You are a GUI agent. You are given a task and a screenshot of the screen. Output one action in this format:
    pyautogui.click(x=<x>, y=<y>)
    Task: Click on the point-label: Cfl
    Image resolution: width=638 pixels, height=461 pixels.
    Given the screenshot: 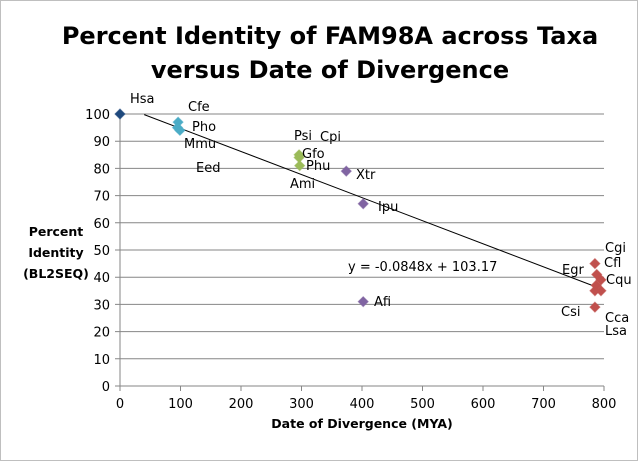 What is the action you would take?
    pyautogui.click(x=612, y=263)
    